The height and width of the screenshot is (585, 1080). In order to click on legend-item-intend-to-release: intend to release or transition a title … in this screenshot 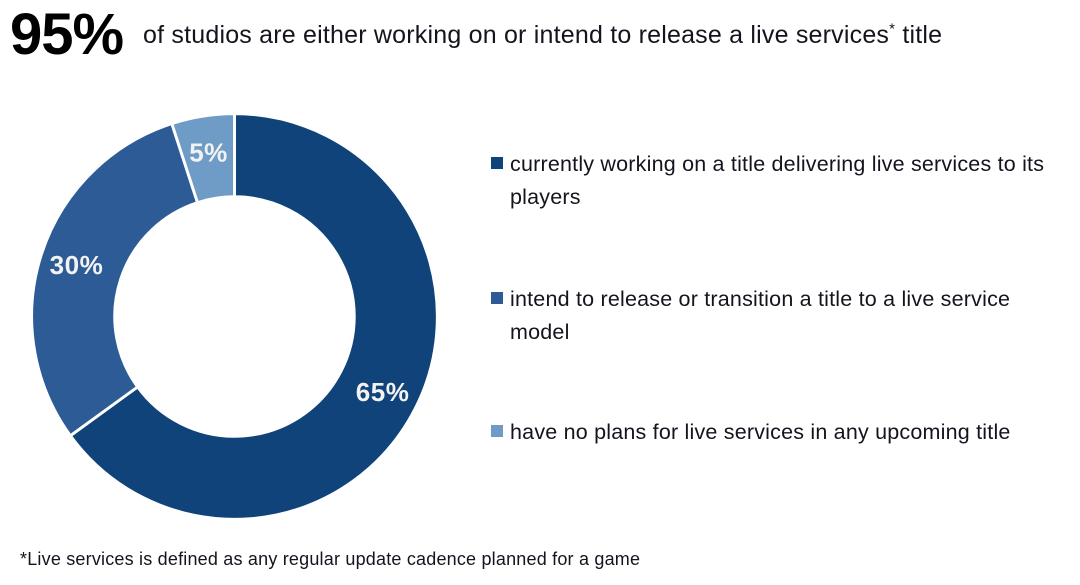, I will do `click(777, 316)`.